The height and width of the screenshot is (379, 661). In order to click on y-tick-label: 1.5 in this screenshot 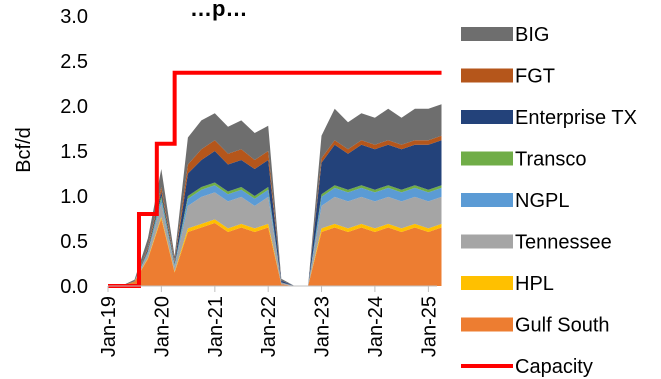, I will do `click(74, 152)`.